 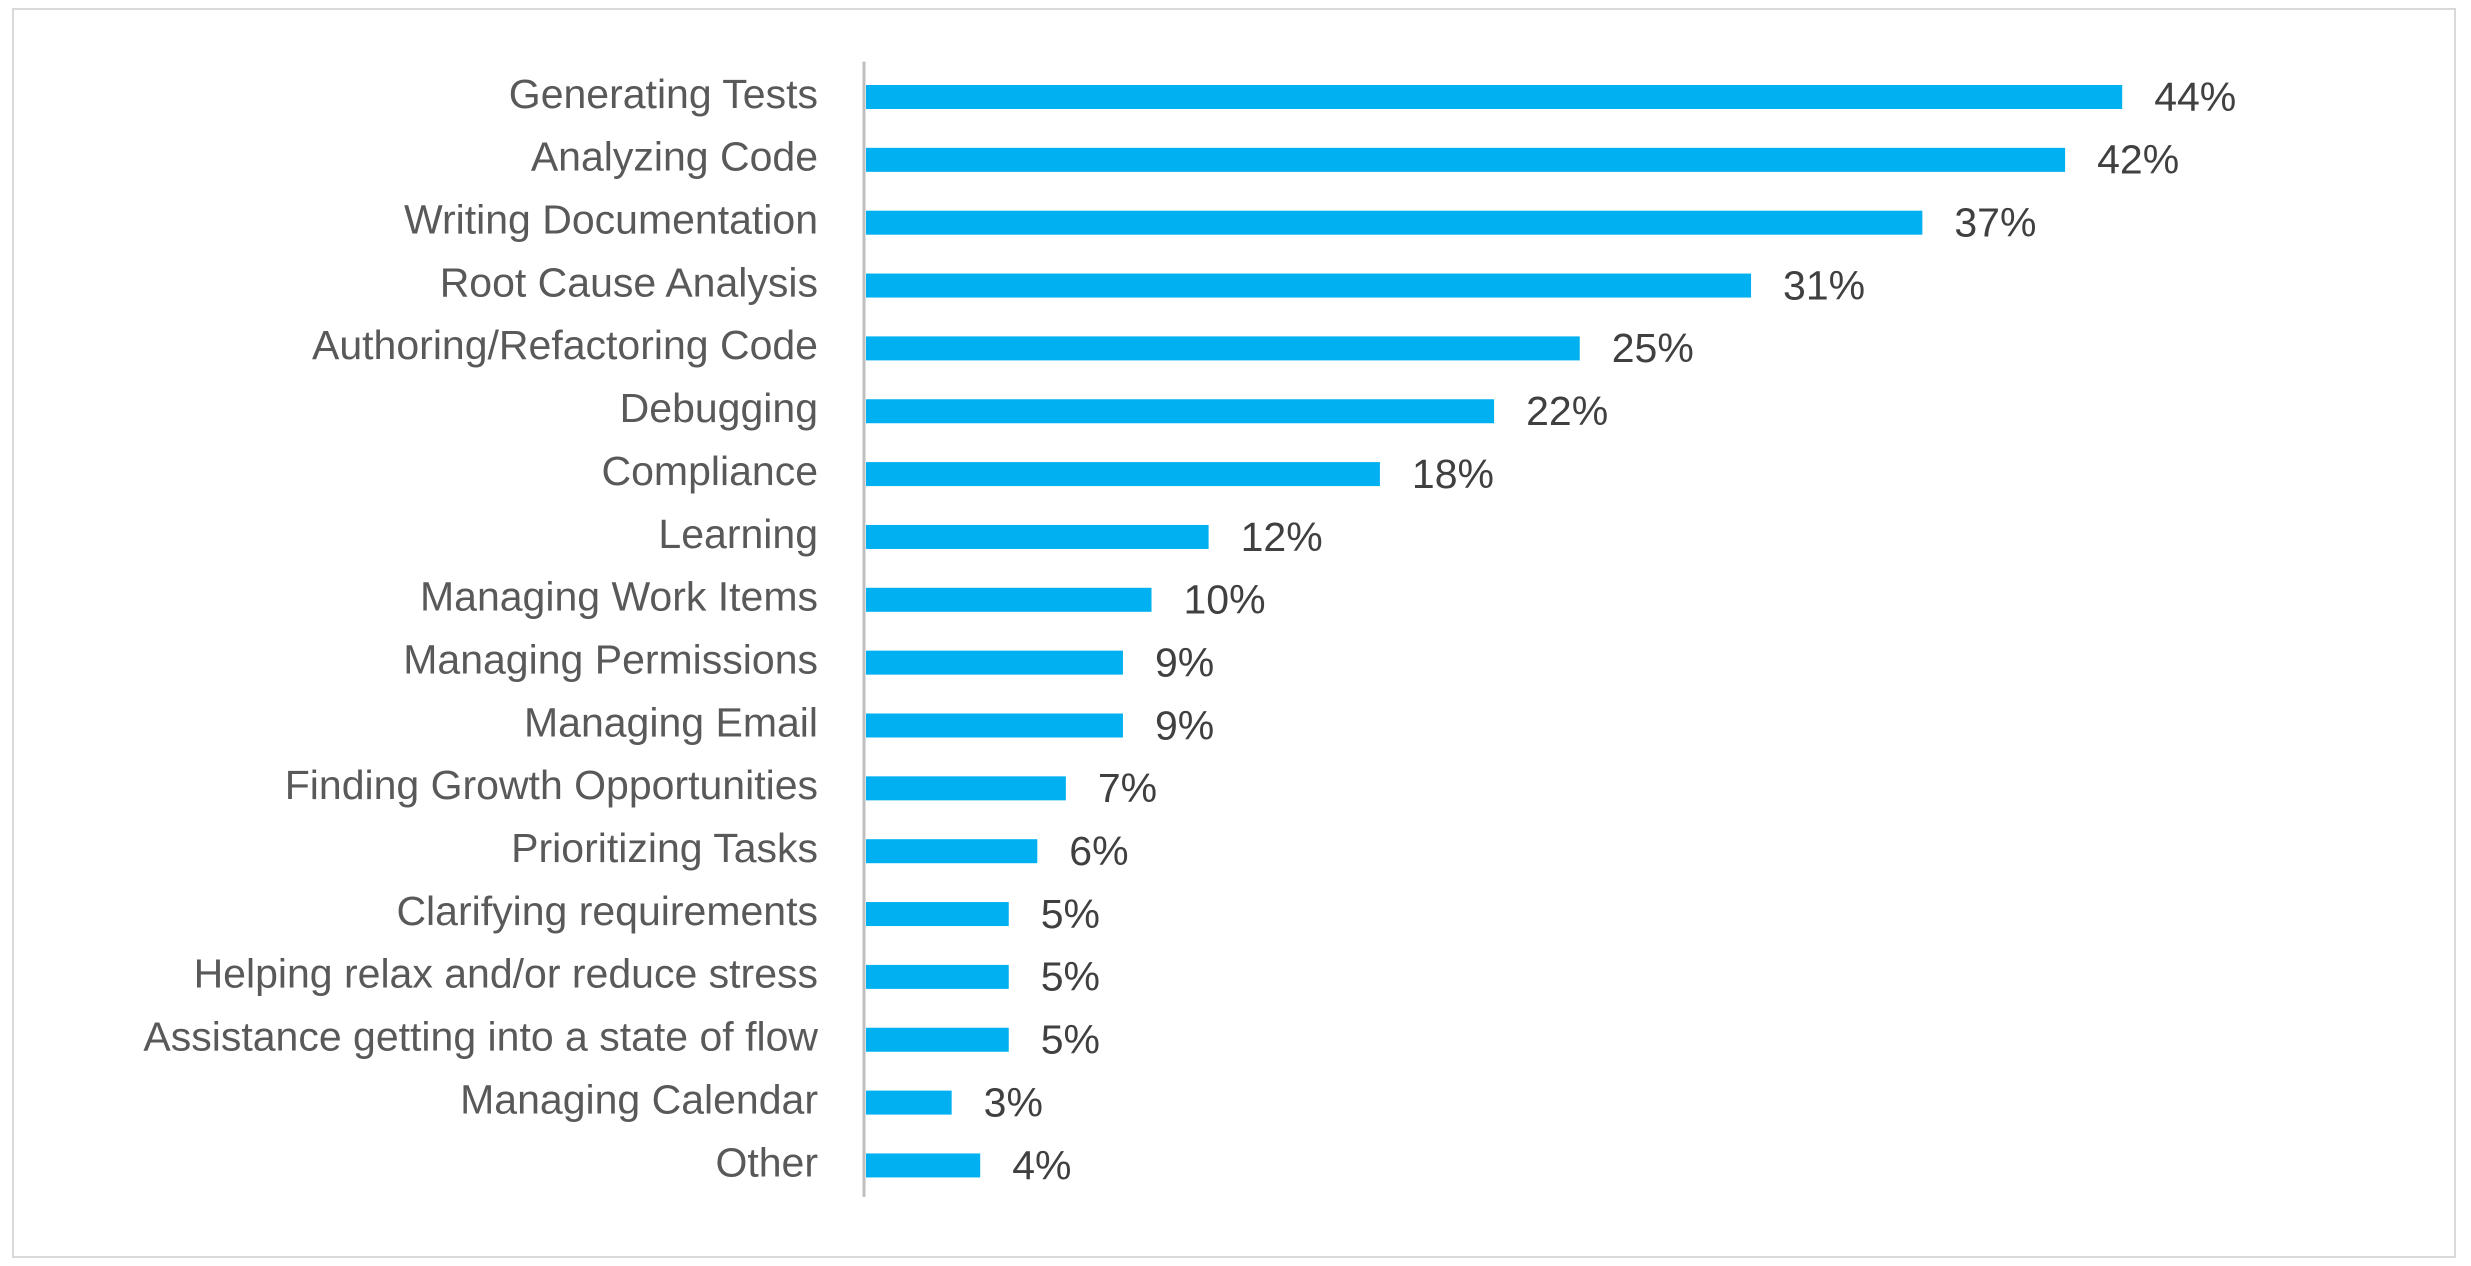 I want to click on data-label: 22%, so click(x=1567, y=411).